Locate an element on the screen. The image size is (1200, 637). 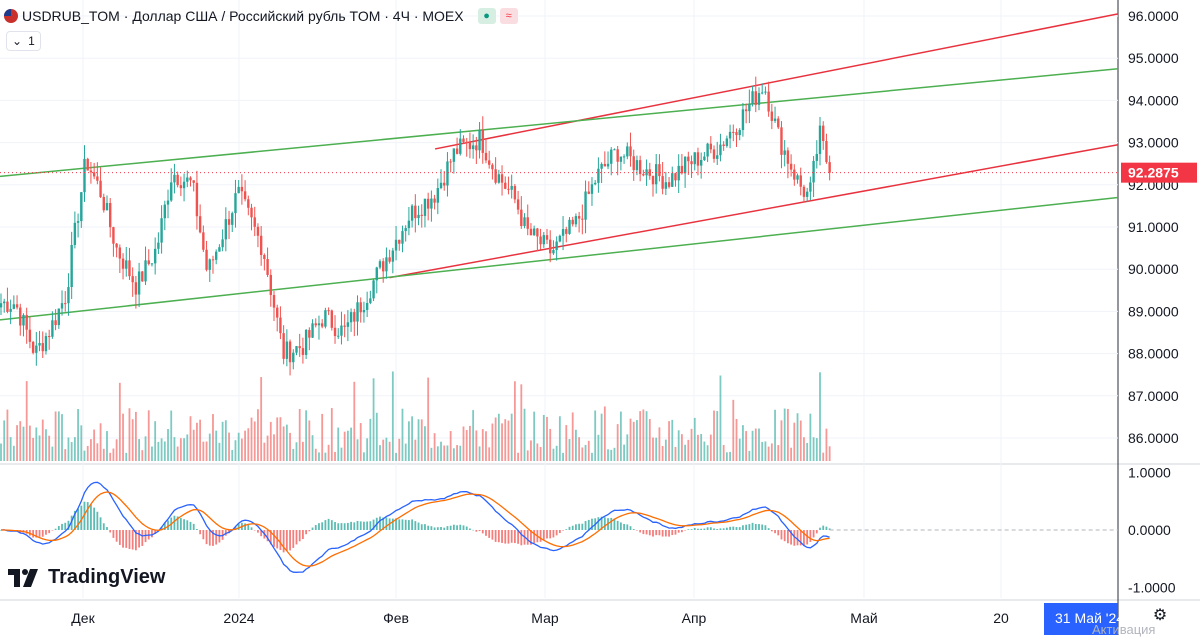
time-tick-label: 20 is located at coordinates (1001, 618).